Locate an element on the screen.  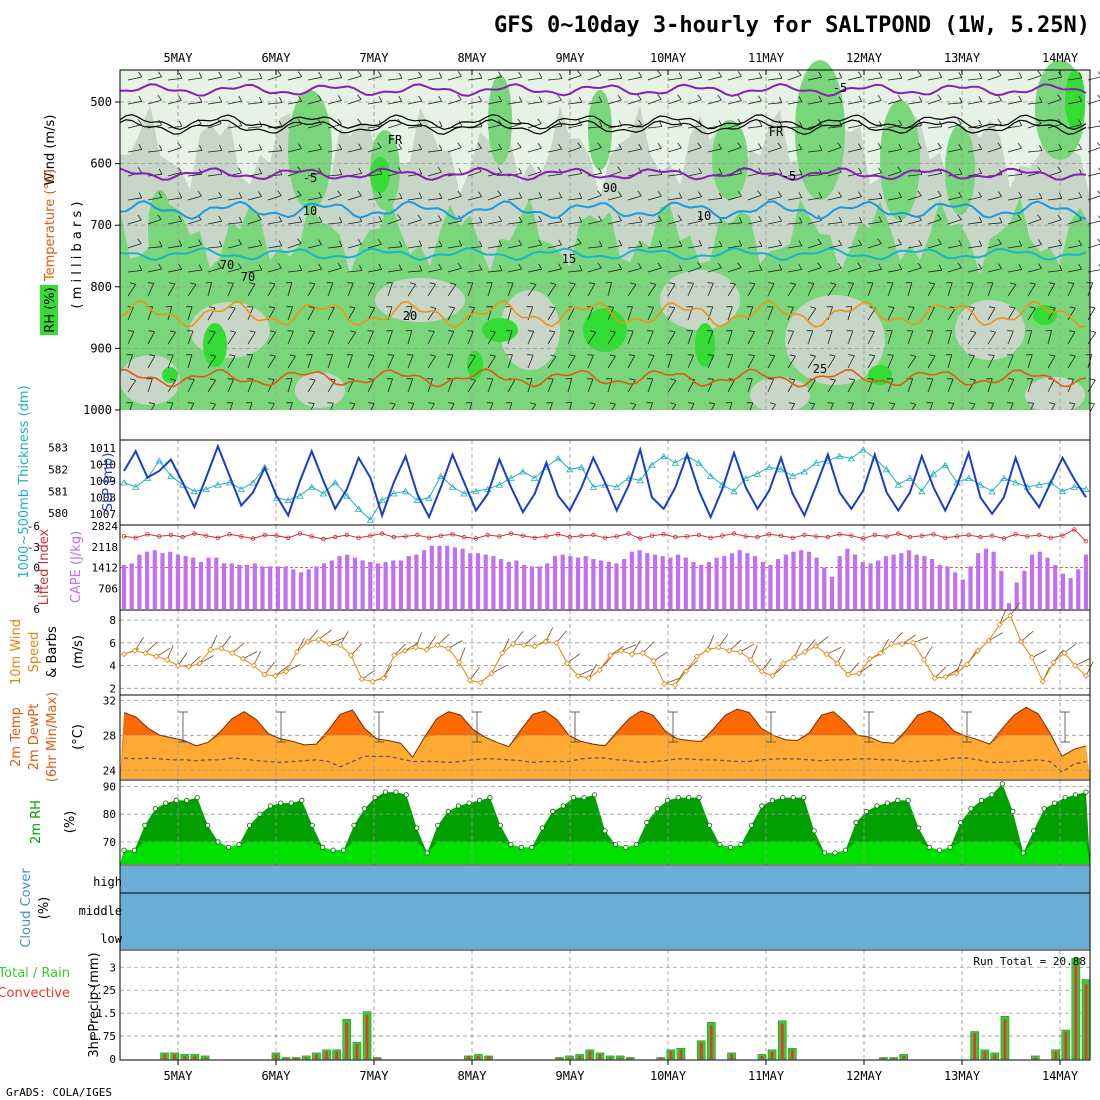
below-ground is located at coordinates (605, 425).